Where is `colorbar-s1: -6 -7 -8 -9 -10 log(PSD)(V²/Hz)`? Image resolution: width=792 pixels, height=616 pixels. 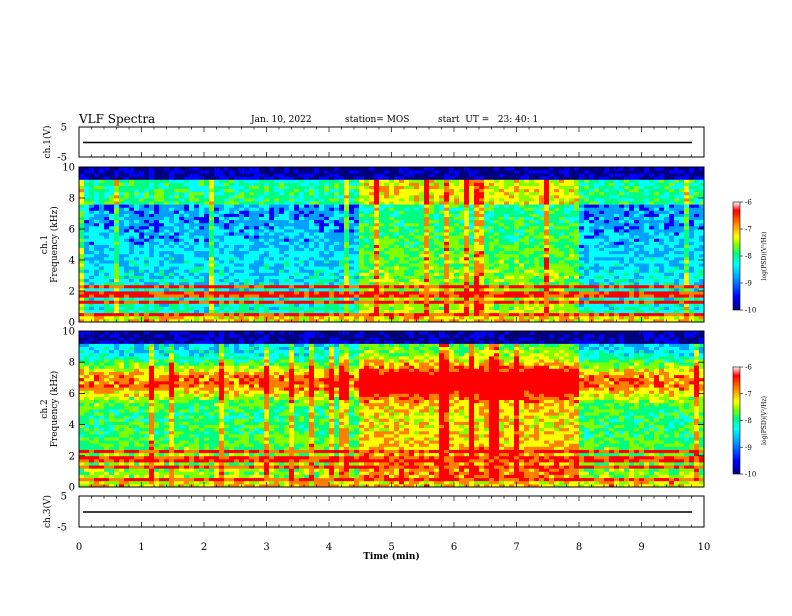
colorbar-s1: -6 -7 -8 -9 -10 log(PSD)(V²/Hz) is located at coordinates (750, 257).